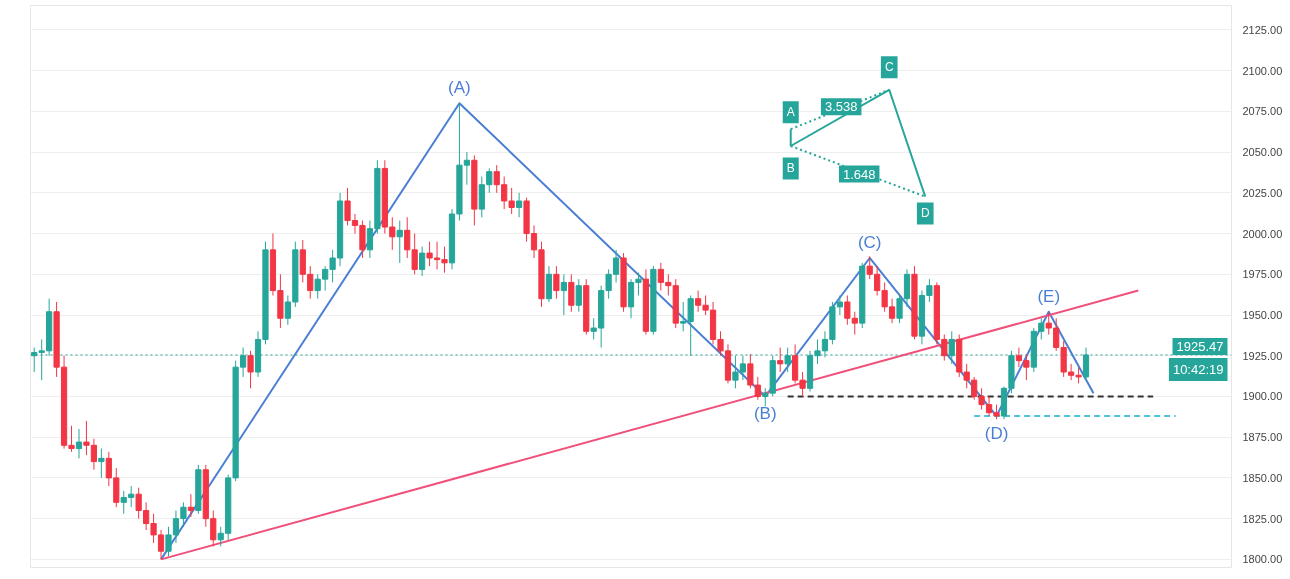 The image size is (1290, 579). What do you see at coordinates (1262, 518) in the screenshot?
I see `y-tick-label: 1825.00` at bounding box center [1262, 518].